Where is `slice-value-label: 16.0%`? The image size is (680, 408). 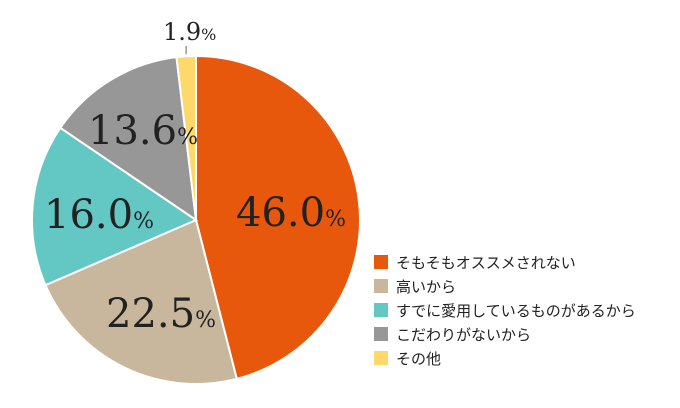
slice-value-label: 16.0% is located at coordinates (99, 215).